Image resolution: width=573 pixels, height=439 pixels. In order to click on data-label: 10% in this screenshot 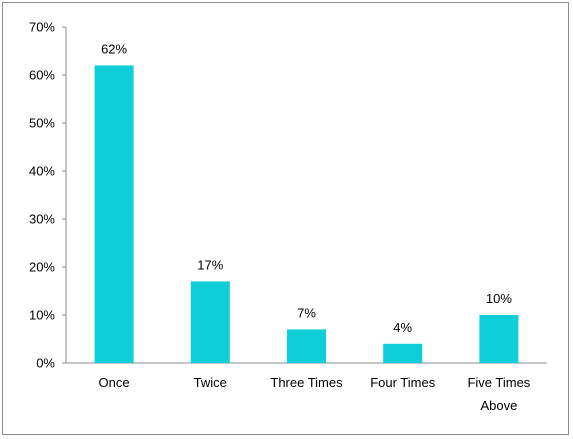, I will do `click(499, 298)`.